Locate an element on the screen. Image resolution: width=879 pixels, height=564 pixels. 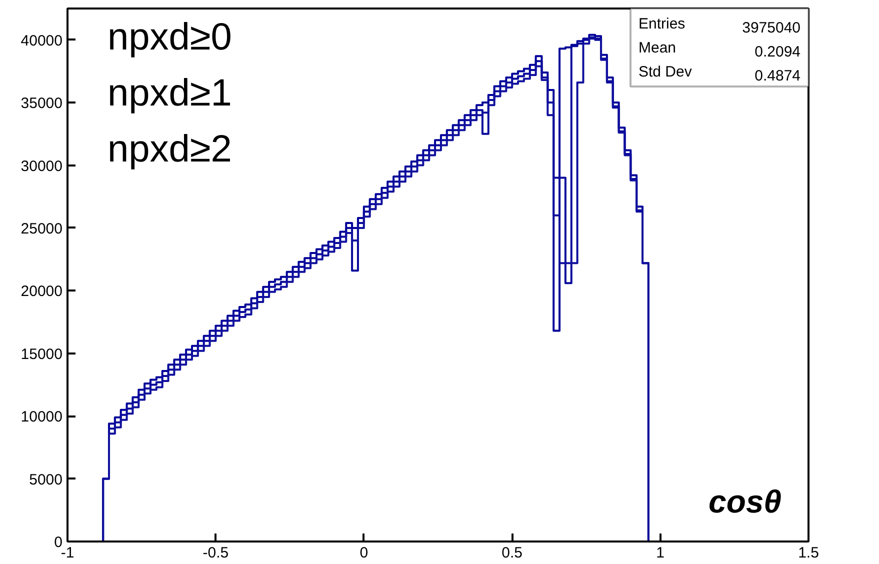
x-tick-label: -1 is located at coordinates (67, 553).